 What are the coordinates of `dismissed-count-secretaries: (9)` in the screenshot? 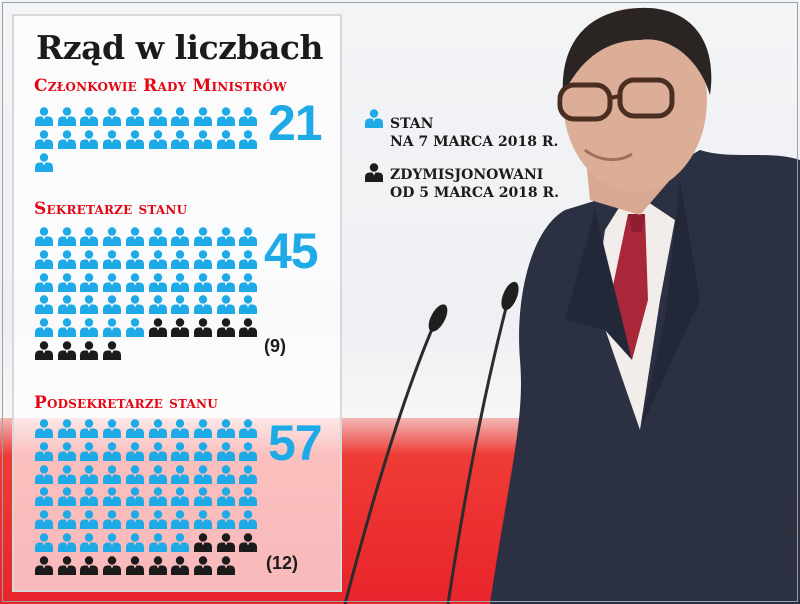 It's located at (275, 346).